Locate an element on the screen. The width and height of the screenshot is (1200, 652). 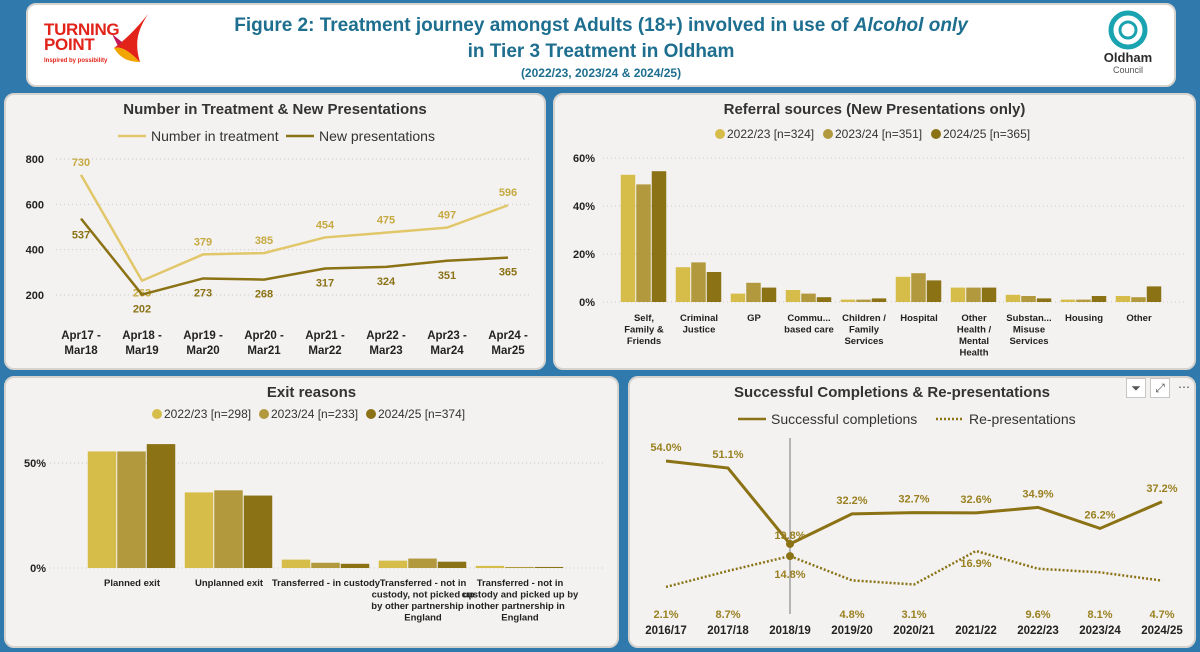
more-options-icon: ⋯ is located at coordinates (1184, 387).